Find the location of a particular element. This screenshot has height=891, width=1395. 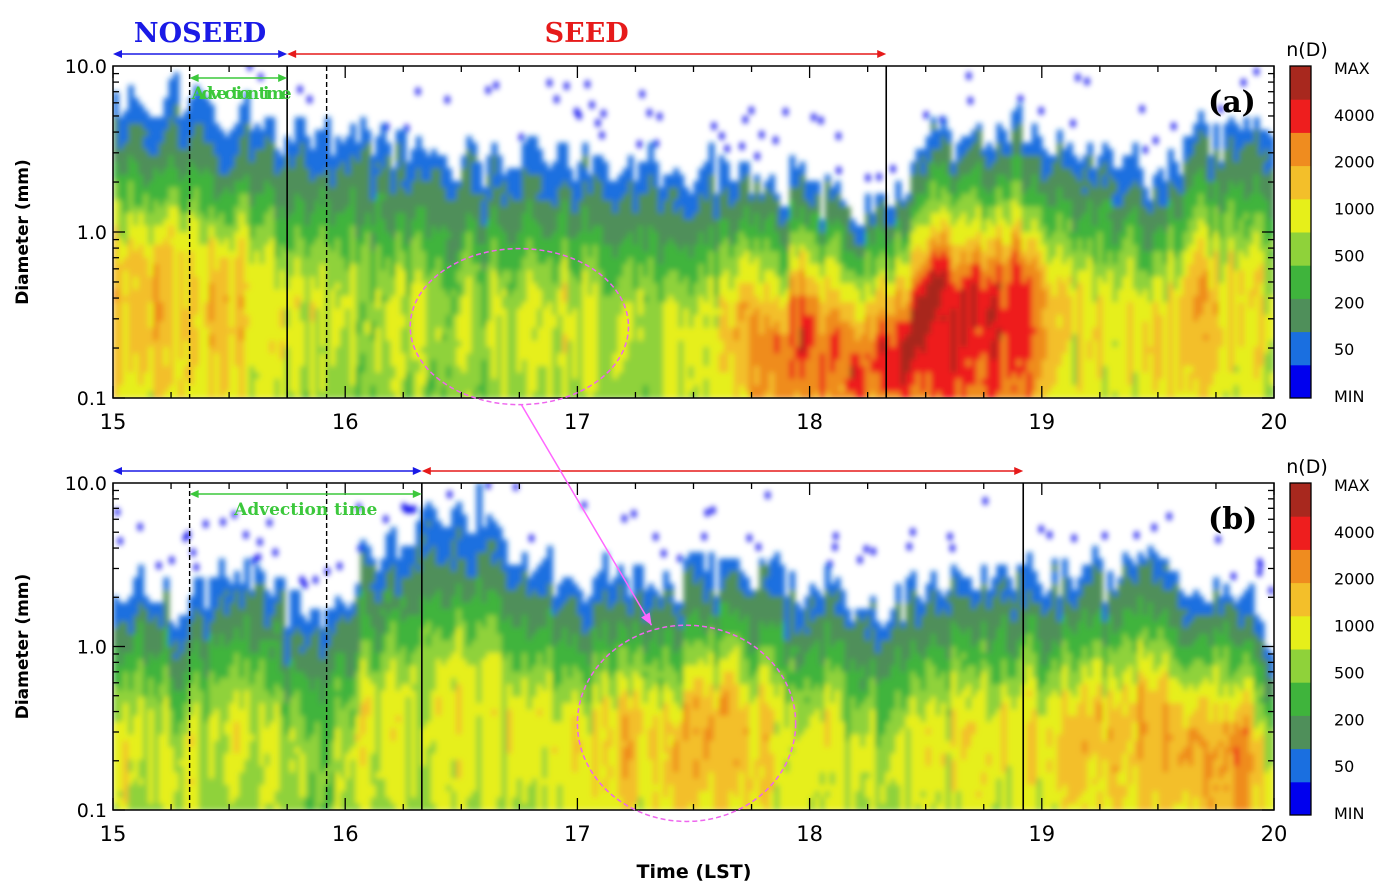

highlight-ellipse-b is located at coordinates (686, 723).